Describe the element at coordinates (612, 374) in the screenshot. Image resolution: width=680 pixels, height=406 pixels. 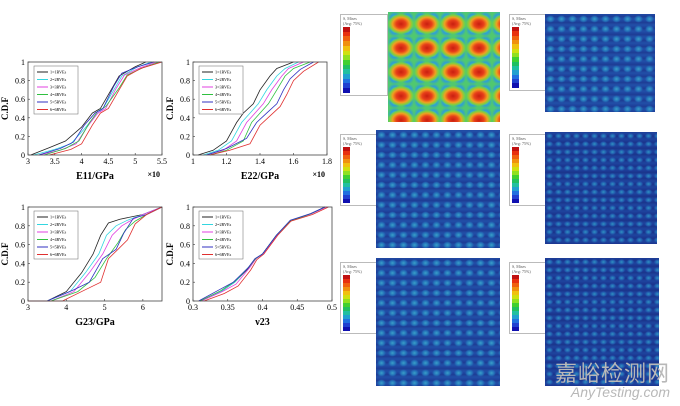
I see `watermark-cn: 嘉峪检测网` at that location.